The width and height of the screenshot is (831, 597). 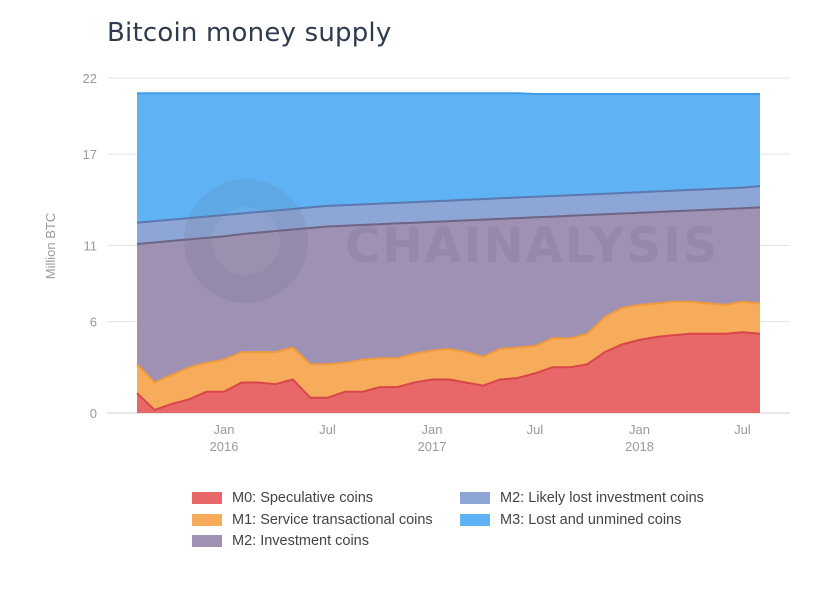 What do you see at coordinates (90, 78) in the screenshot?
I see `y-tick-label: 22` at bounding box center [90, 78].